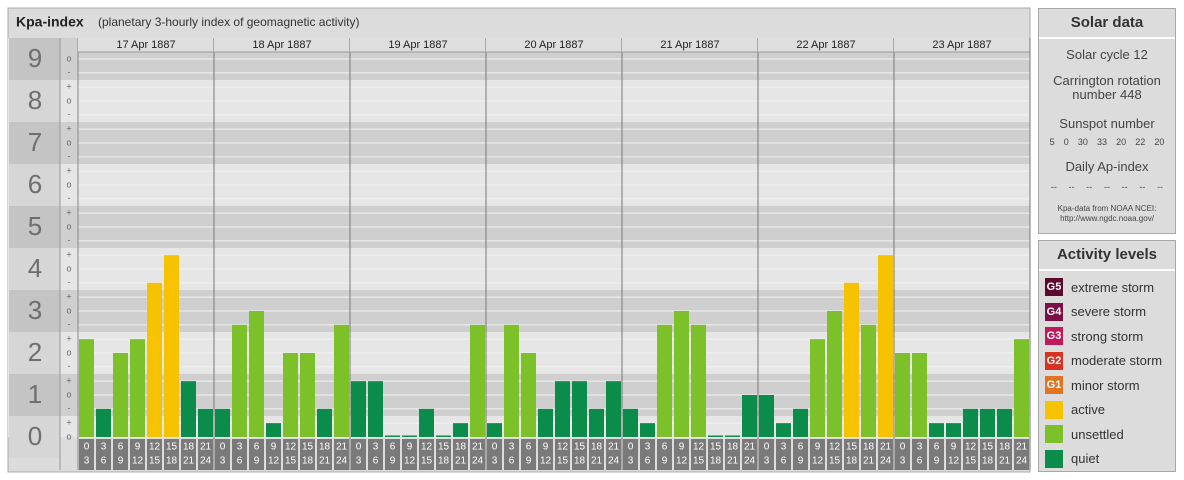  What do you see at coordinates (1107, 287) in the screenshot?
I see `level-row: G5 extreme storm` at bounding box center [1107, 287].